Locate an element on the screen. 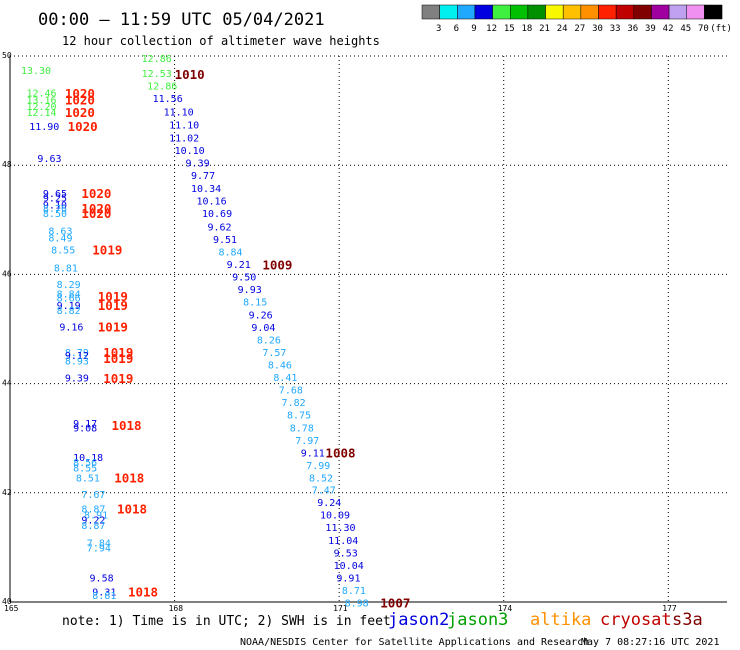  wave-height-label: 9.11 is located at coordinates (313, 453).